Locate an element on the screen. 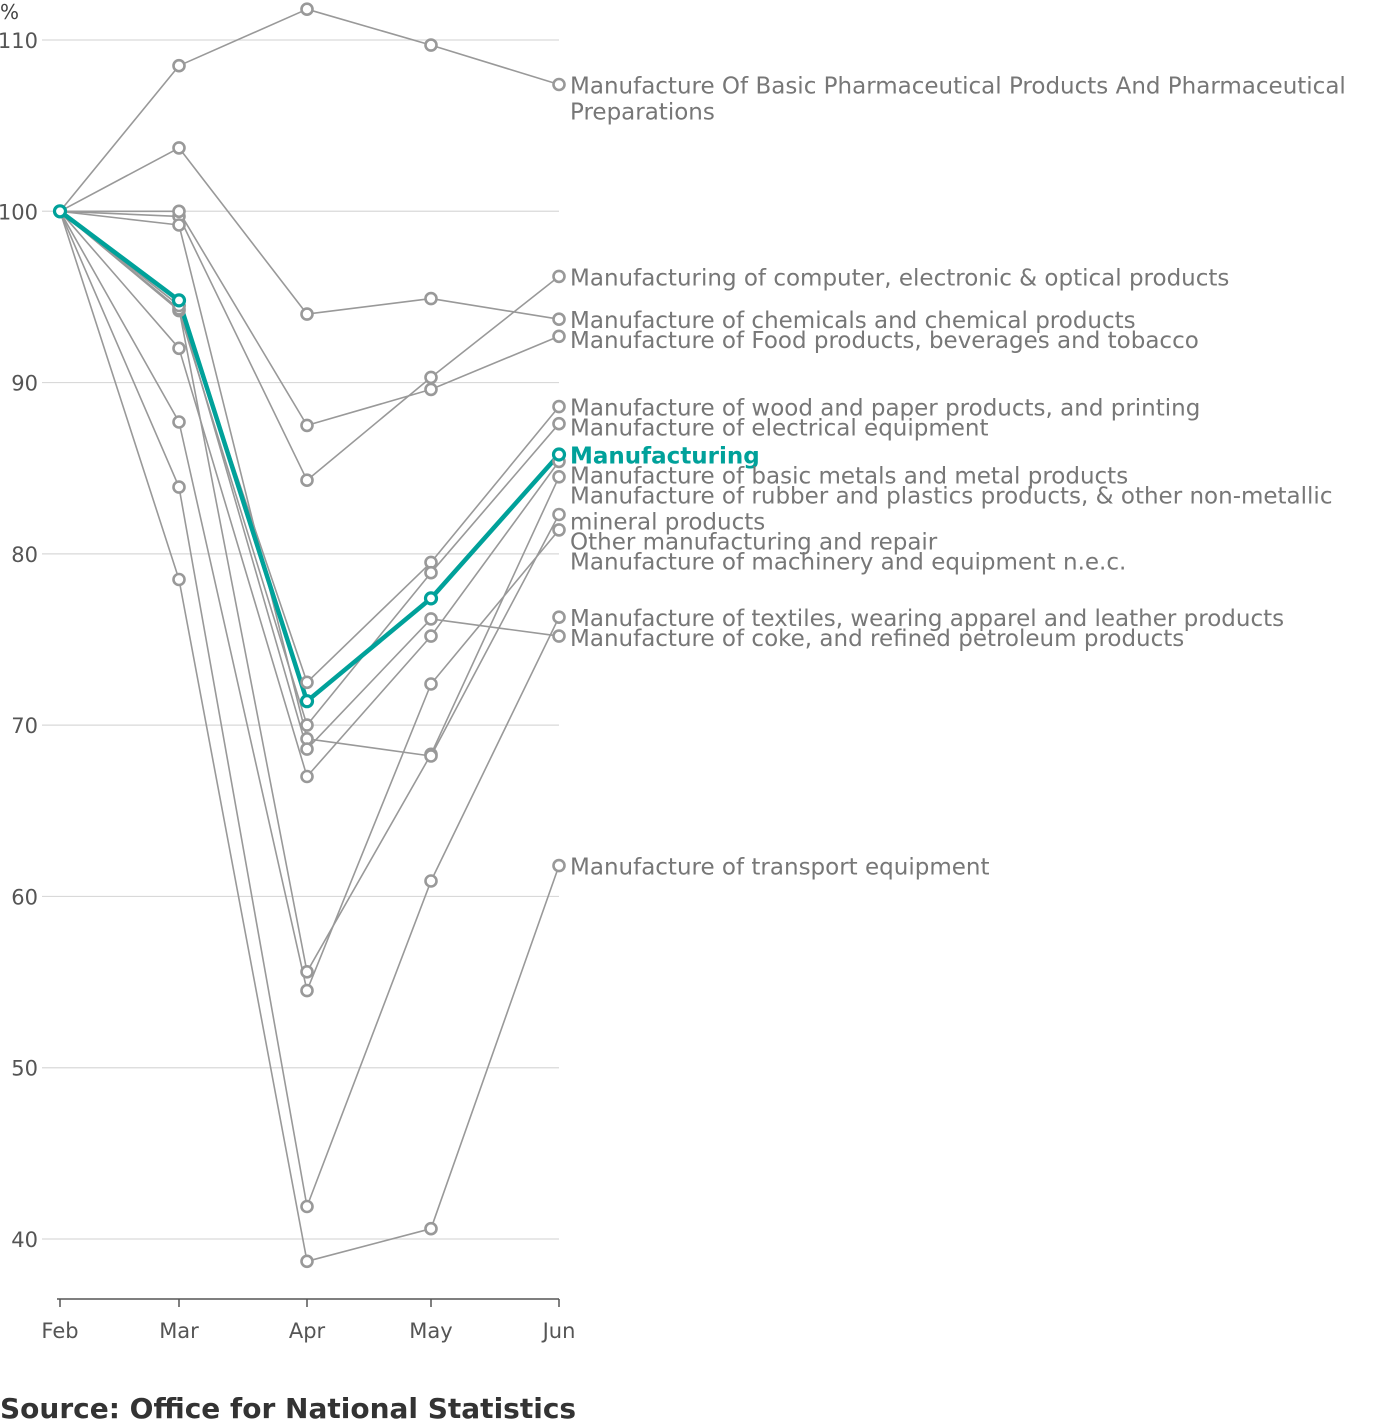  x-tick-label: Apr is located at coordinates (307, 1331).